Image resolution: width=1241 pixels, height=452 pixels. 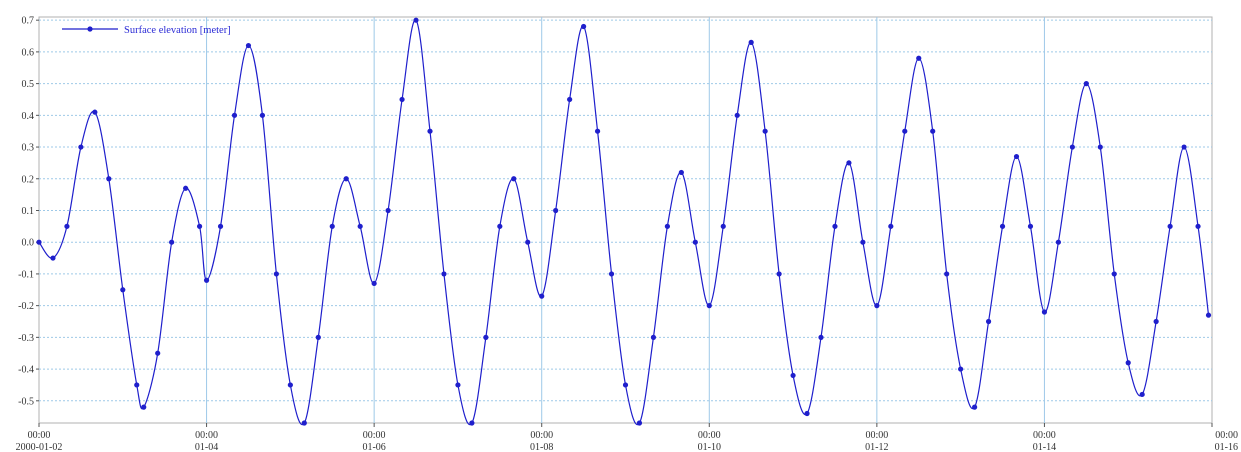 I want to click on y-tick-label: 0.0, so click(x=28, y=243).